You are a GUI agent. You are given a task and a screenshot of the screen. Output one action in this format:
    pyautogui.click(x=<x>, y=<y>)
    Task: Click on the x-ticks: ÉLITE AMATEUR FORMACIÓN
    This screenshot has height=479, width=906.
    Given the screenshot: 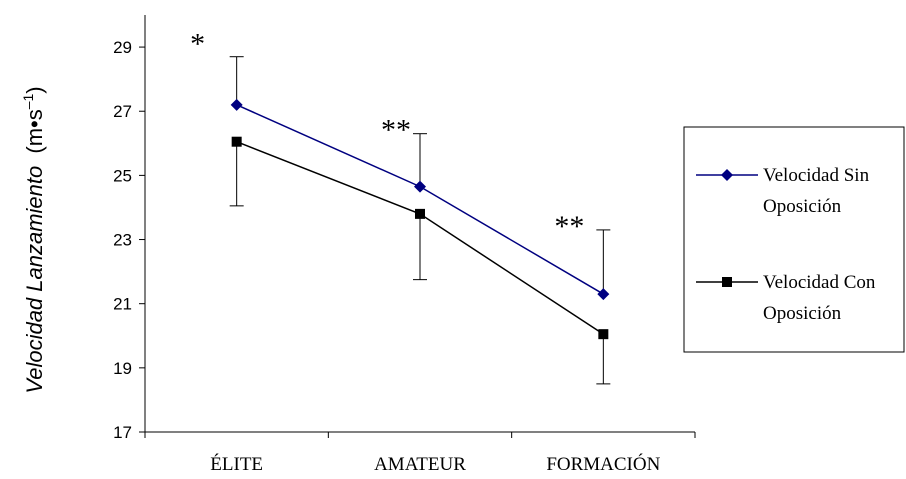 What is the action you would take?
    pyautogui.click(x=420, y=453)
    